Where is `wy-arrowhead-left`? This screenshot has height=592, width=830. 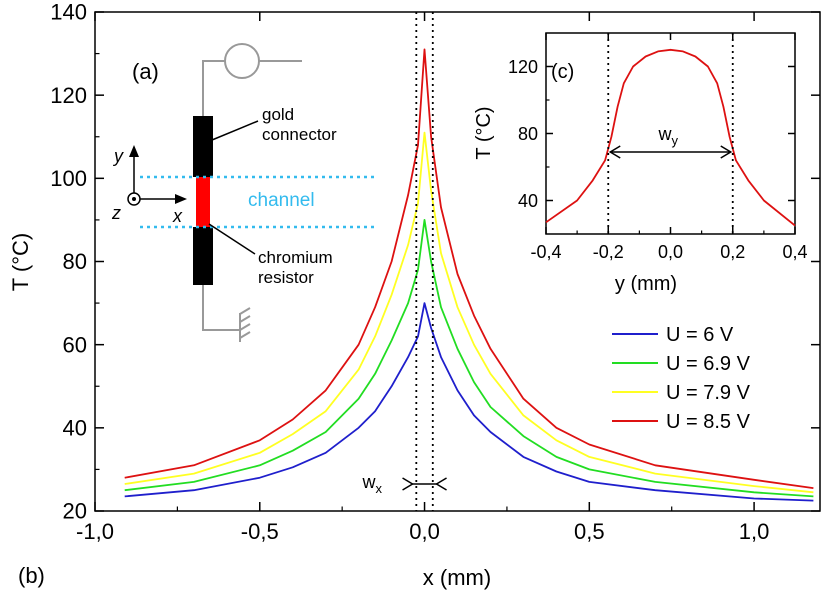 wy-arrowhead-left is located at coordinates (614, 152).